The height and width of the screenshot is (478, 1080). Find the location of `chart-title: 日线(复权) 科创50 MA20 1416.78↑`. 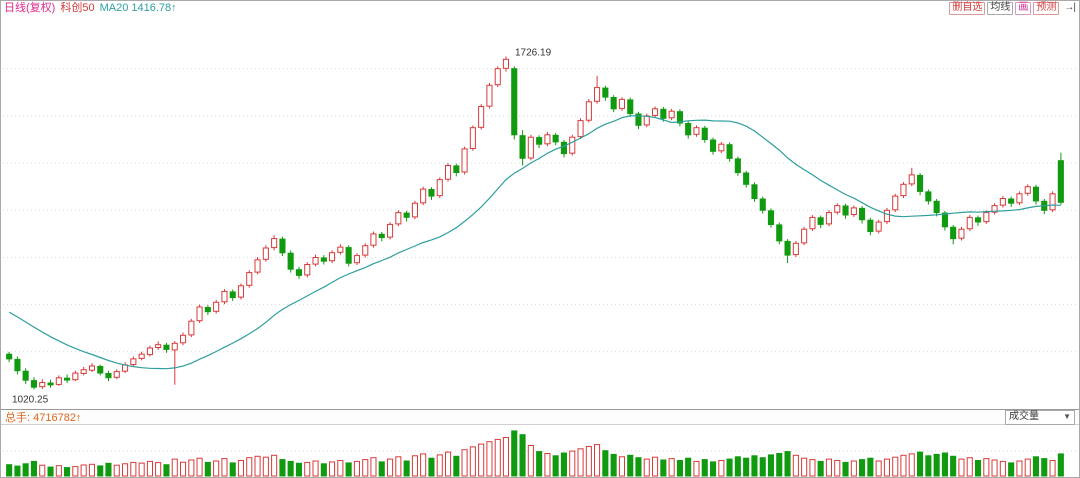

chart-title: 日线(复权) 科创50 MA20 1416.78↑ is located at coordinates (90, 8).